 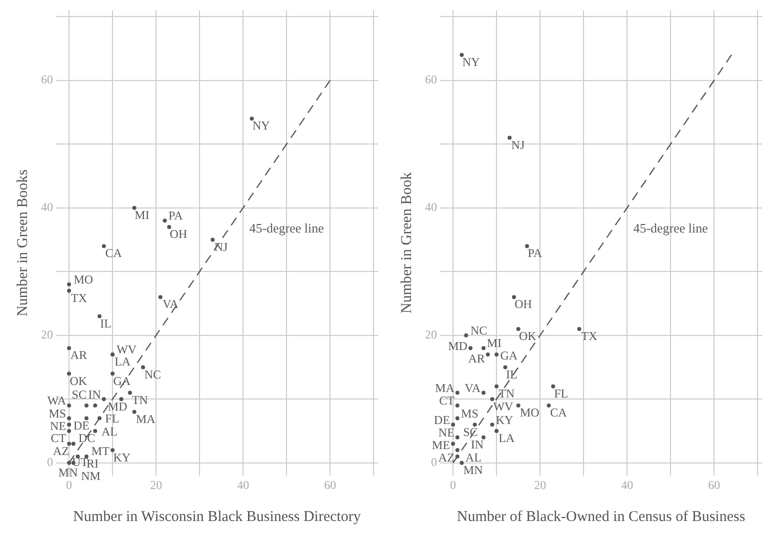 What do you see at coordinates (79, 395) in the screenshot?
I see `data-label: SC` at bounding box center [79, 395].